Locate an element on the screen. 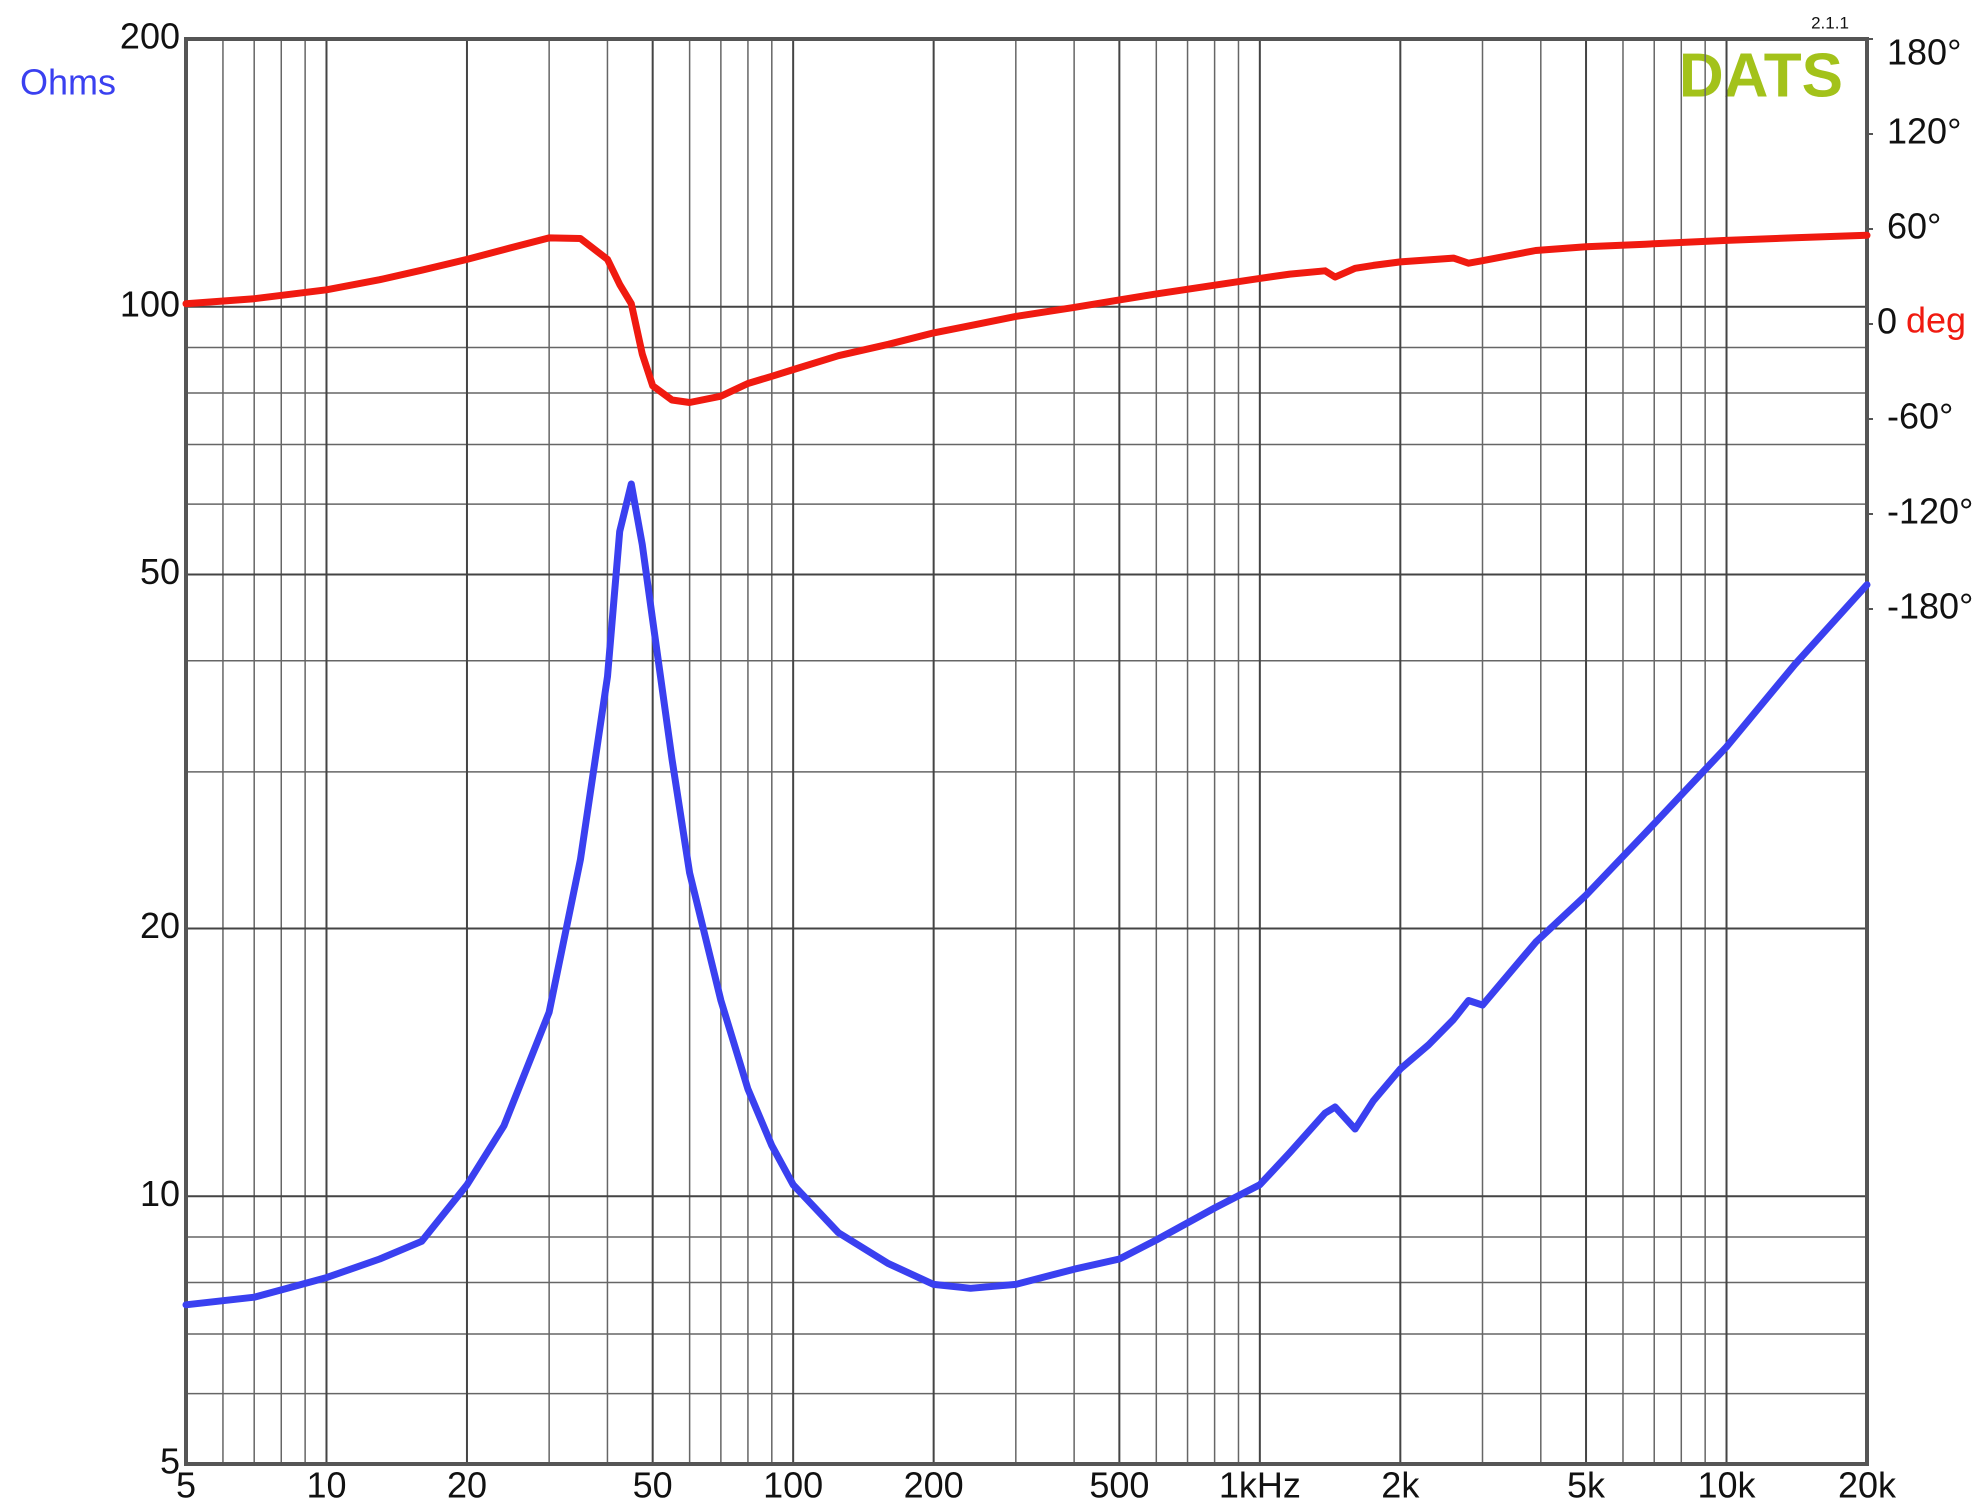 The image size is (1980, 1511). x-tick-label: 20 is located at coordinates (467, 1485).